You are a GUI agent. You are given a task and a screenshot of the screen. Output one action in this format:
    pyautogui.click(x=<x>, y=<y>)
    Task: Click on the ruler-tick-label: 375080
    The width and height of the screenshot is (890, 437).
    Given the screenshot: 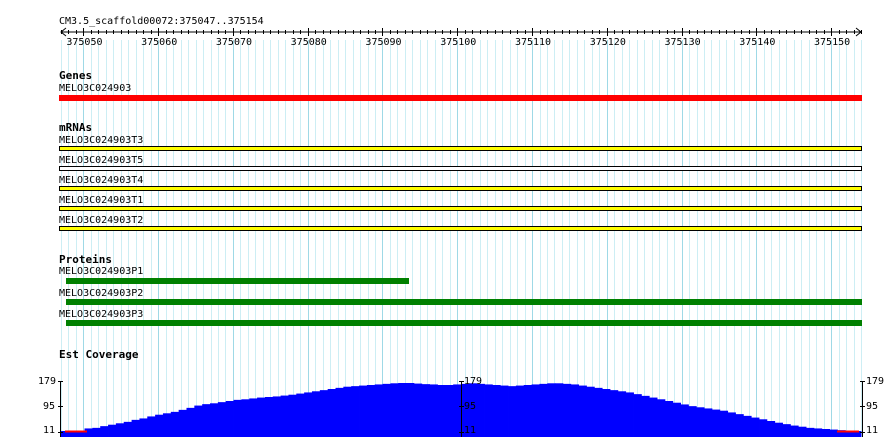 What is the action you would take?
    pyautogui.click(x=308, y=42)
    